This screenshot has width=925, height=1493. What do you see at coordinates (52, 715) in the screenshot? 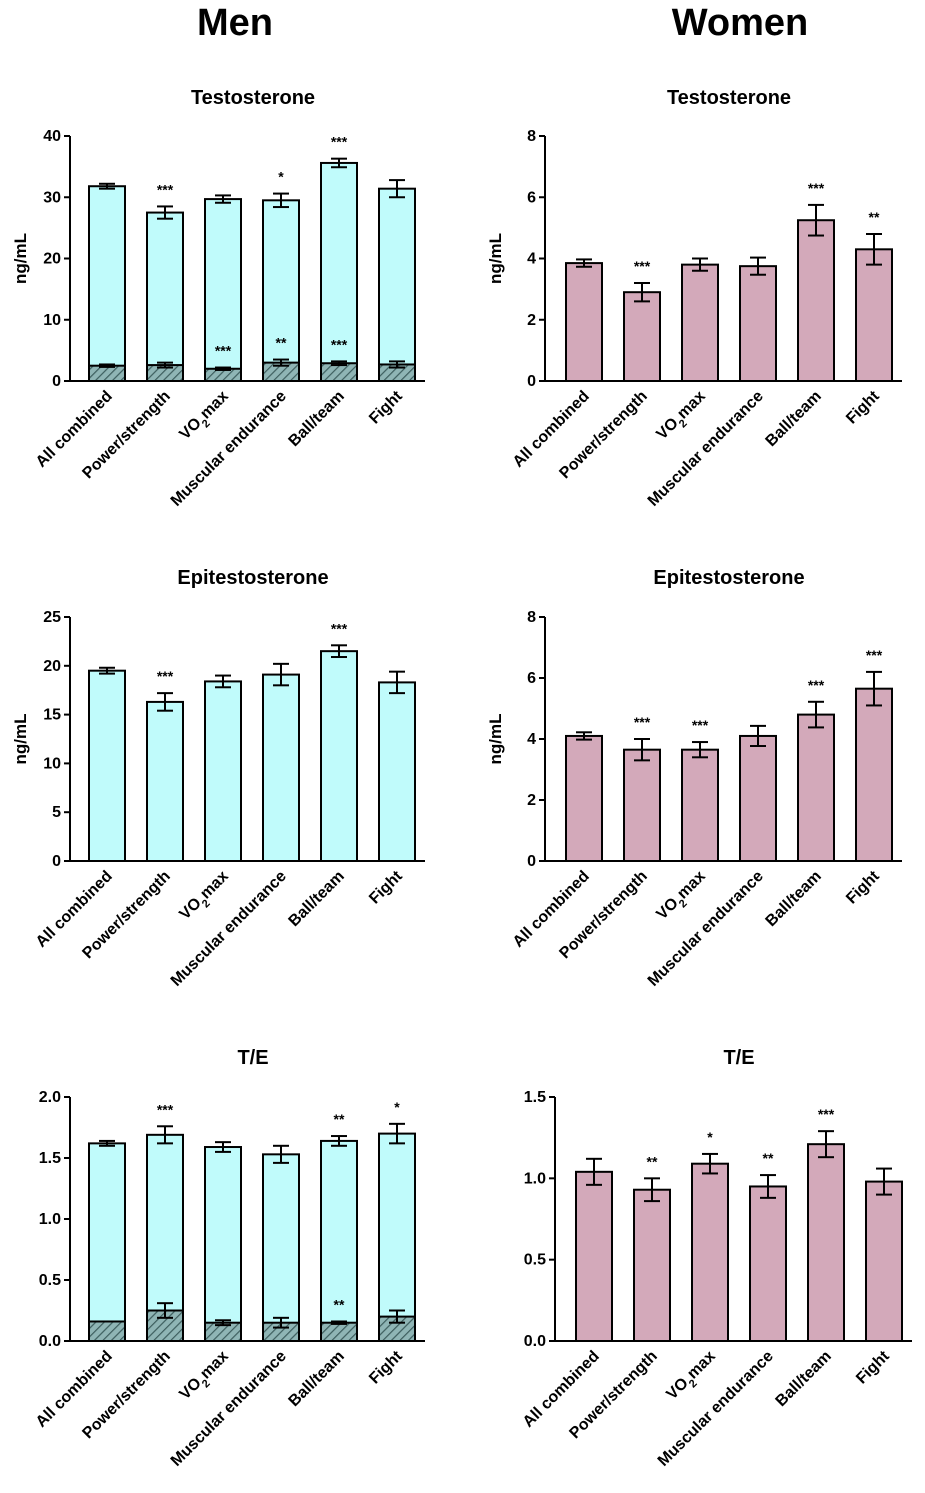
I see `y-tick-label: 15` at bounding box center [52, 715].